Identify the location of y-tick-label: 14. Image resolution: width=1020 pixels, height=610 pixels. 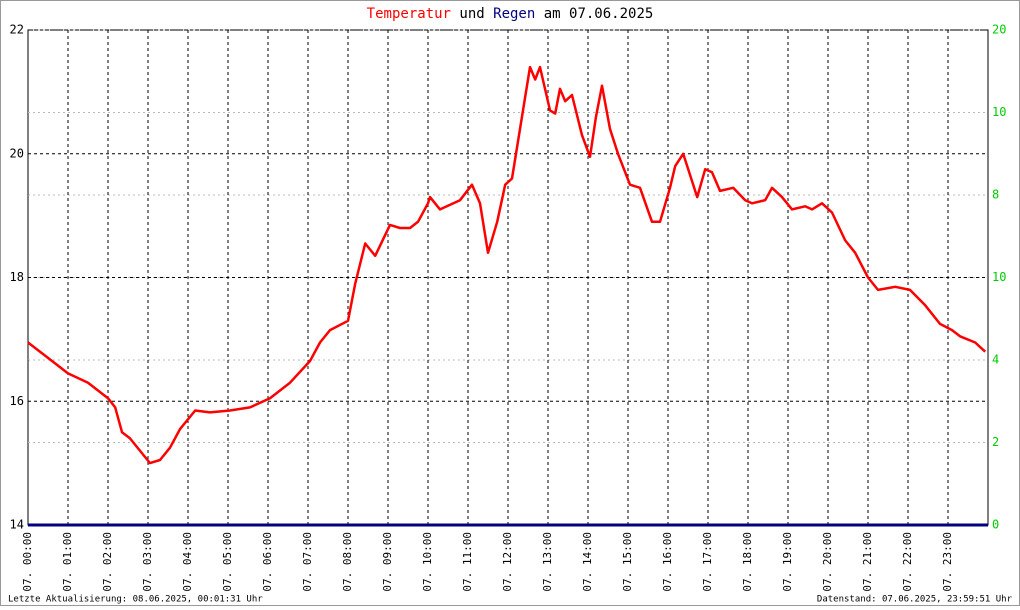
(17, 525).